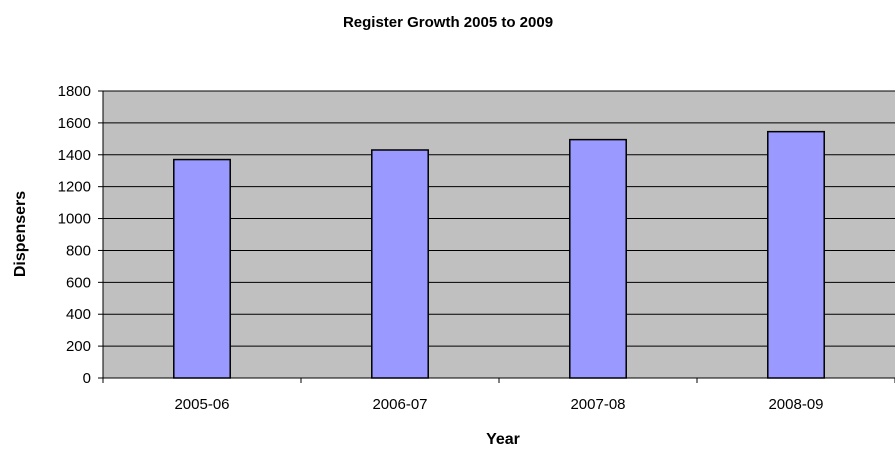 Image resolution: width=895 pixels, height=452 pixels. What do you see at coordinates (74, 123) in the screenshot?
I see `y-tick-label: 1600` at bounding box center [74, 123].